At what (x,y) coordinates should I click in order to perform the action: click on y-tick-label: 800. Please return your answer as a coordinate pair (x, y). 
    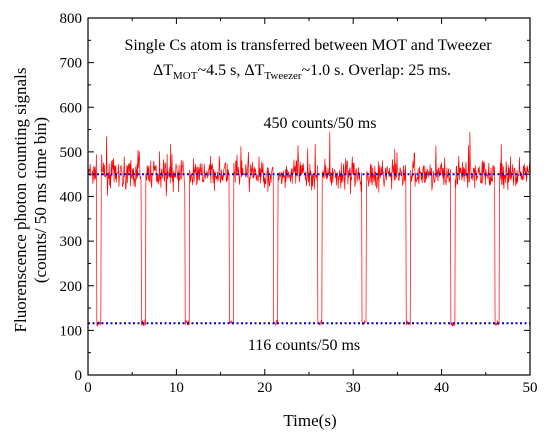
    Looking at the image, I should click on (71, 19).